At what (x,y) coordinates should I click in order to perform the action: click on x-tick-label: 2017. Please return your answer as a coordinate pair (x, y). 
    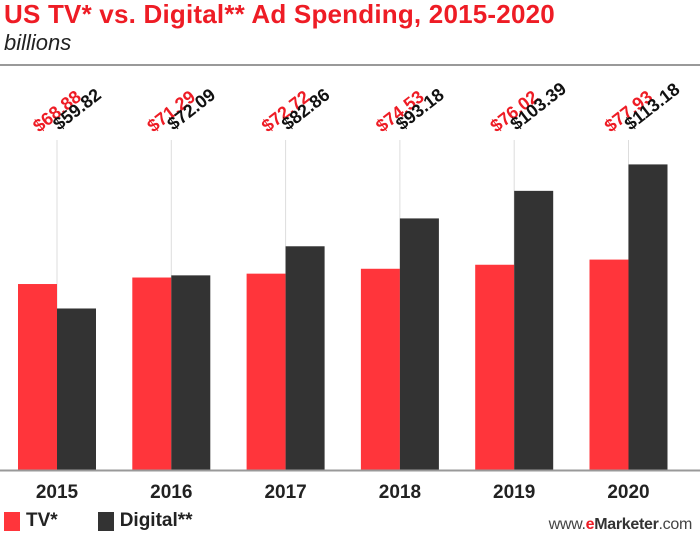
    Looking at the image, I should click on (285, 492).